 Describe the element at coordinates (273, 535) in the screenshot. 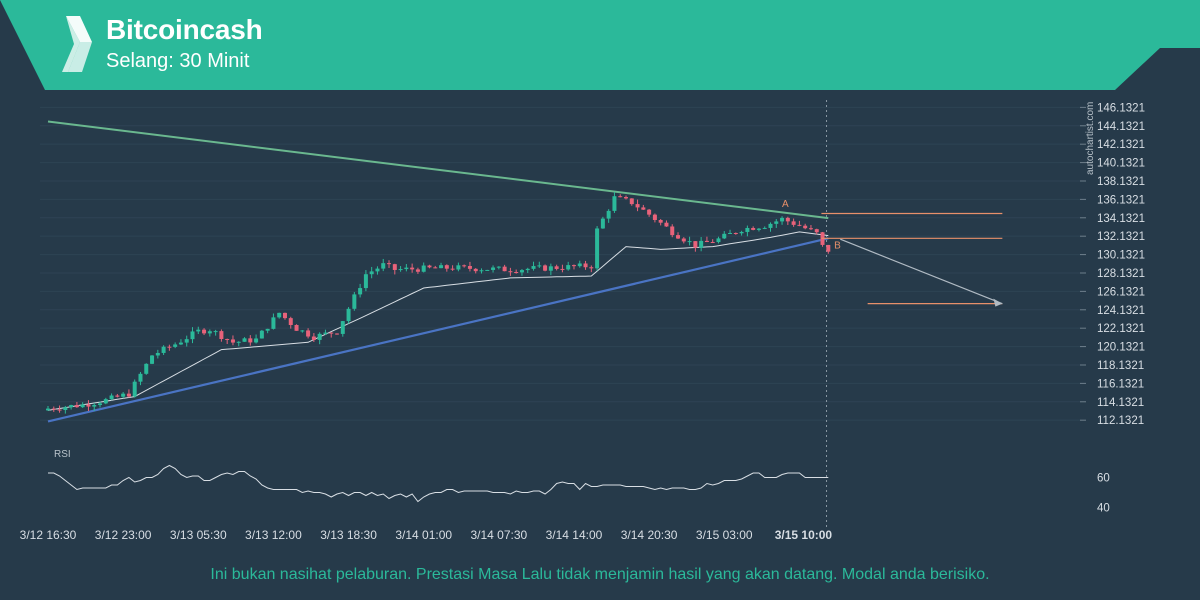

I see `x-tick-label: 3/13 12:00` at that location.